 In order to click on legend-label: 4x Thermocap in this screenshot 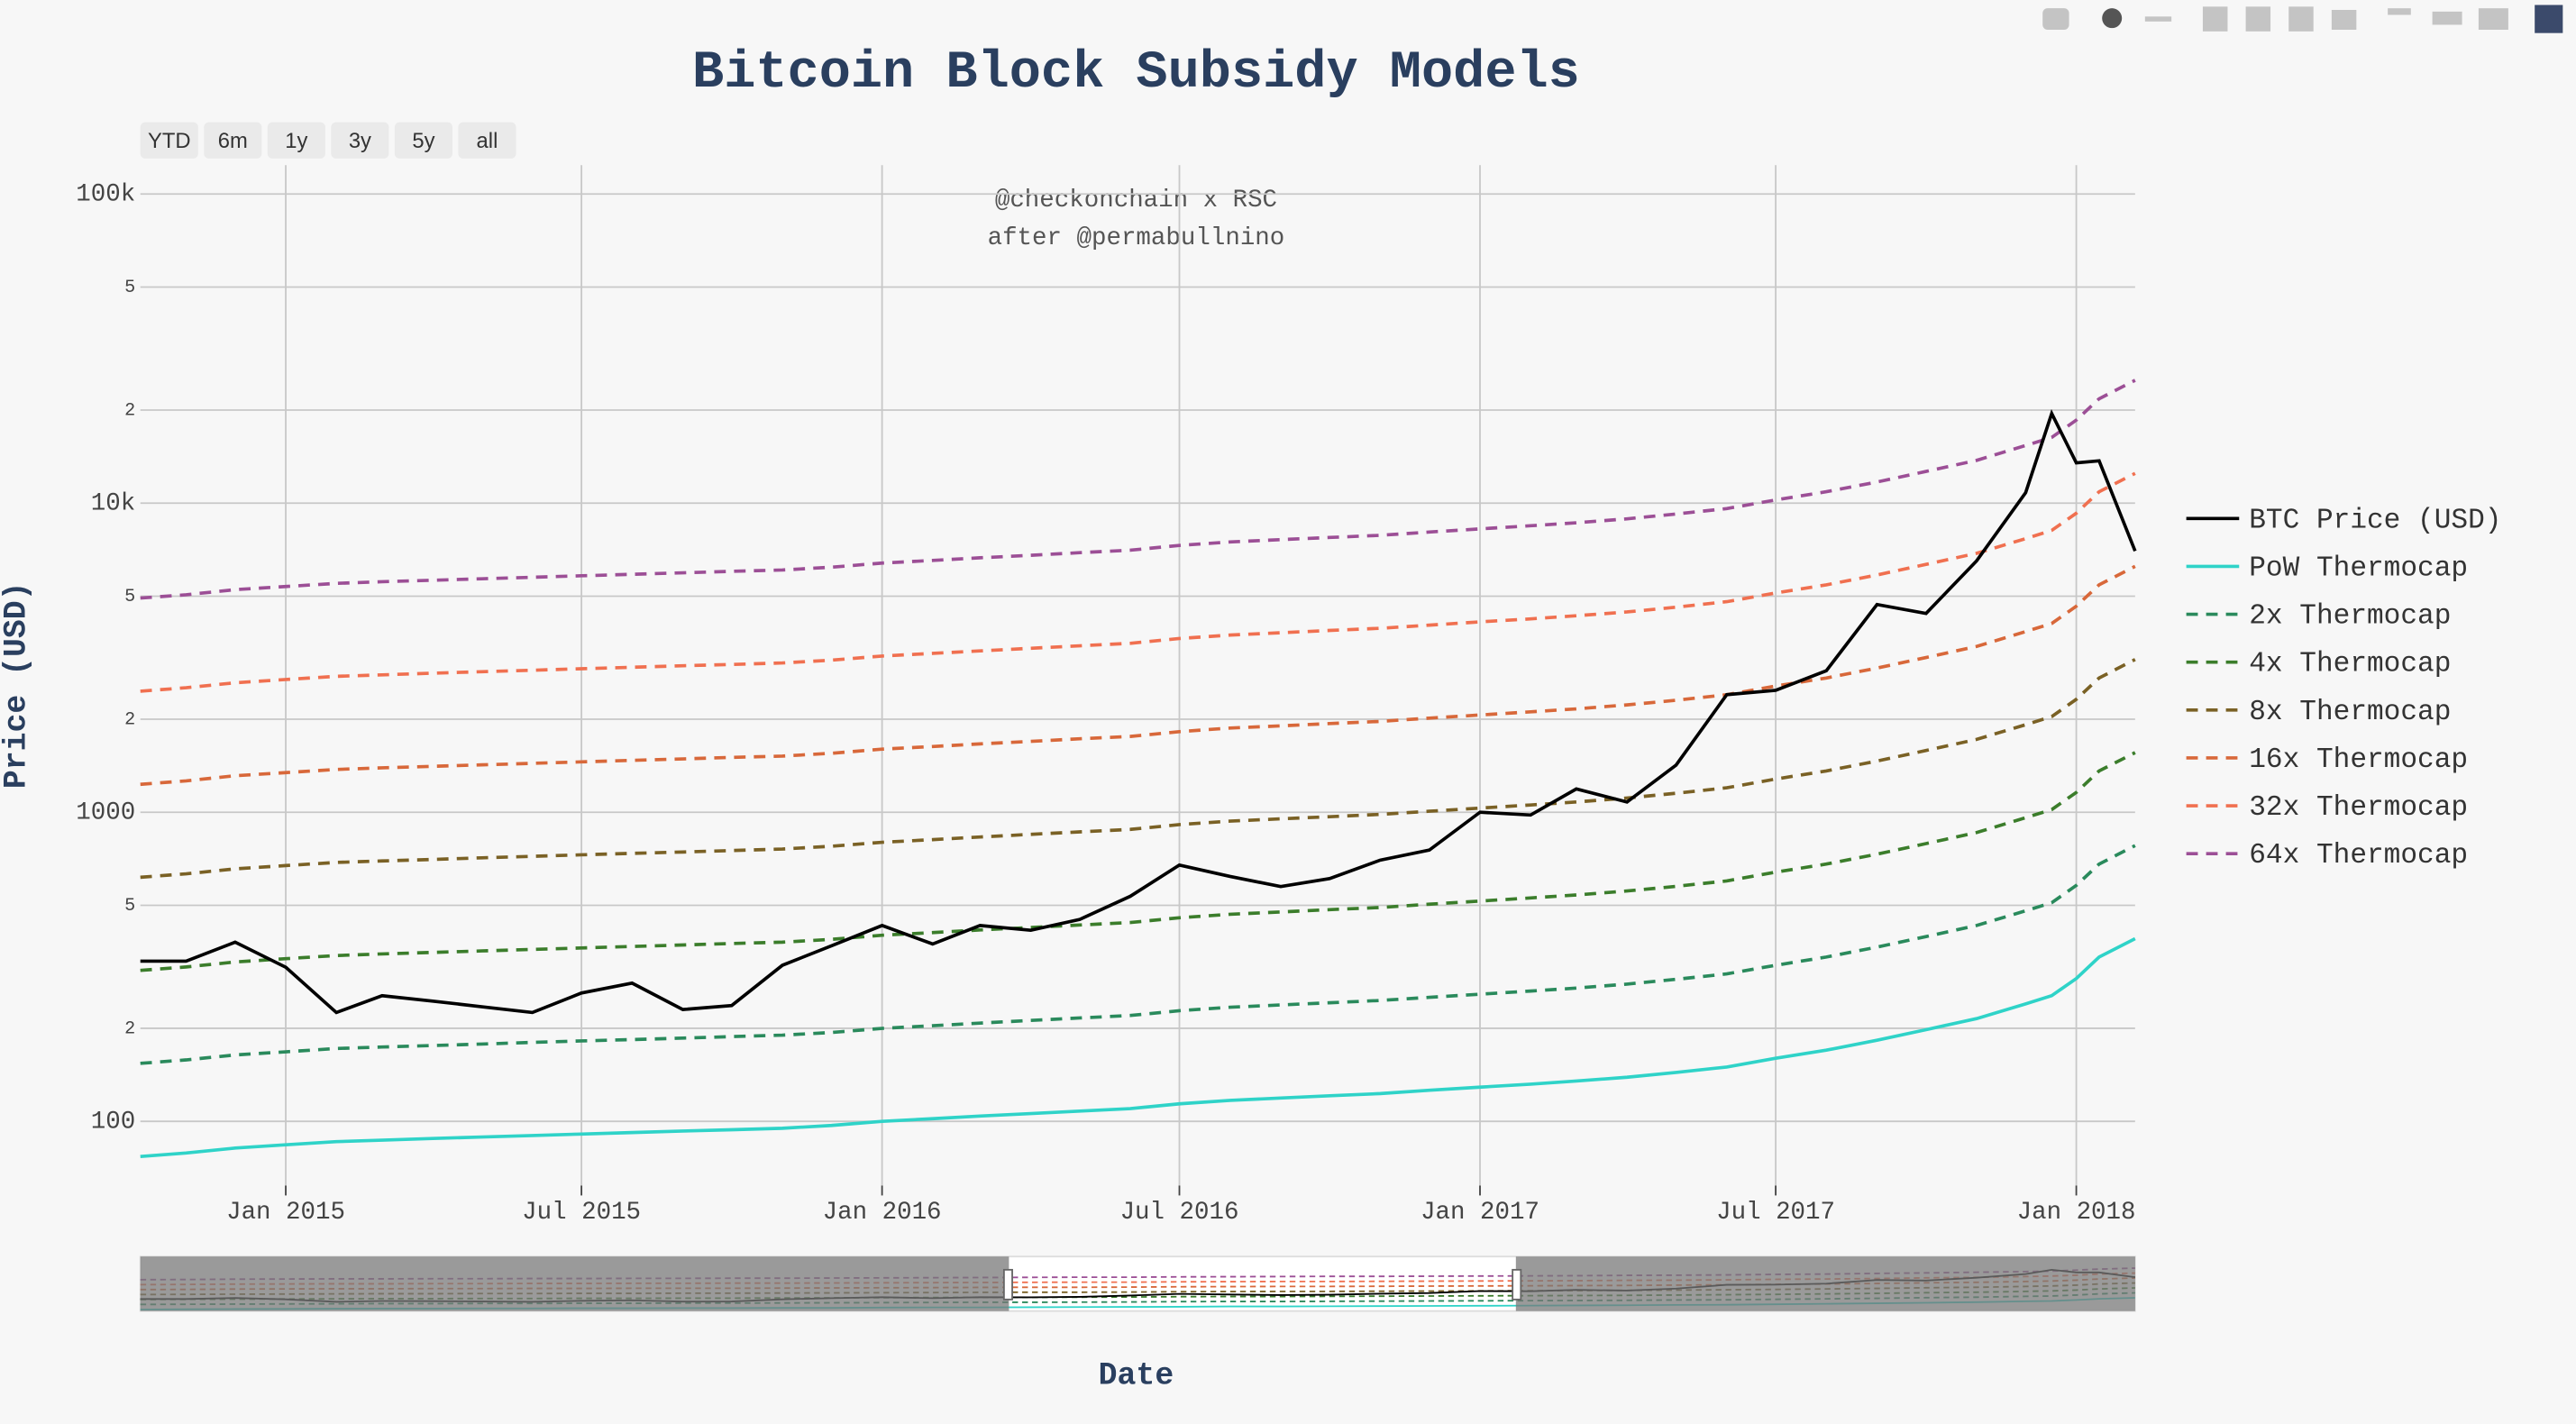, I will do `click(2350, 664)`.